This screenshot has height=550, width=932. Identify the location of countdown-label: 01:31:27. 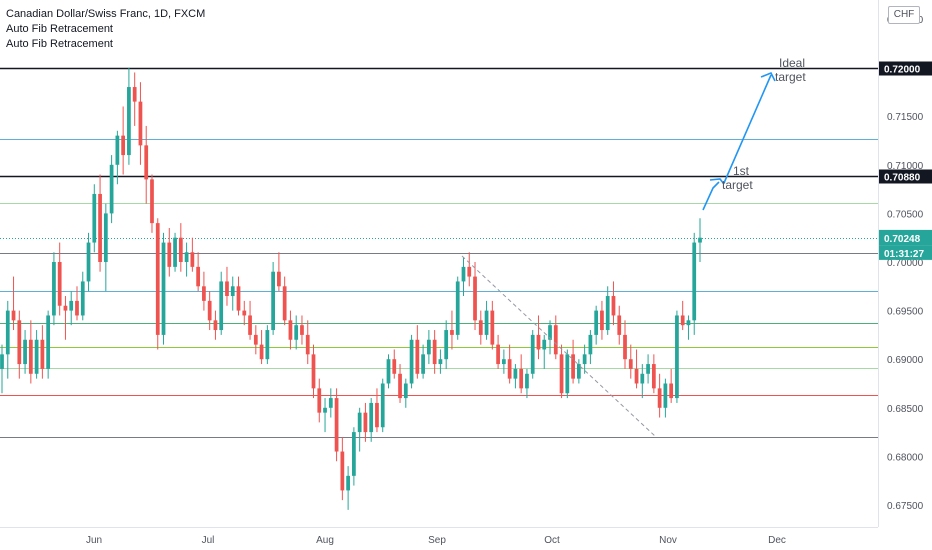
(904, 254).